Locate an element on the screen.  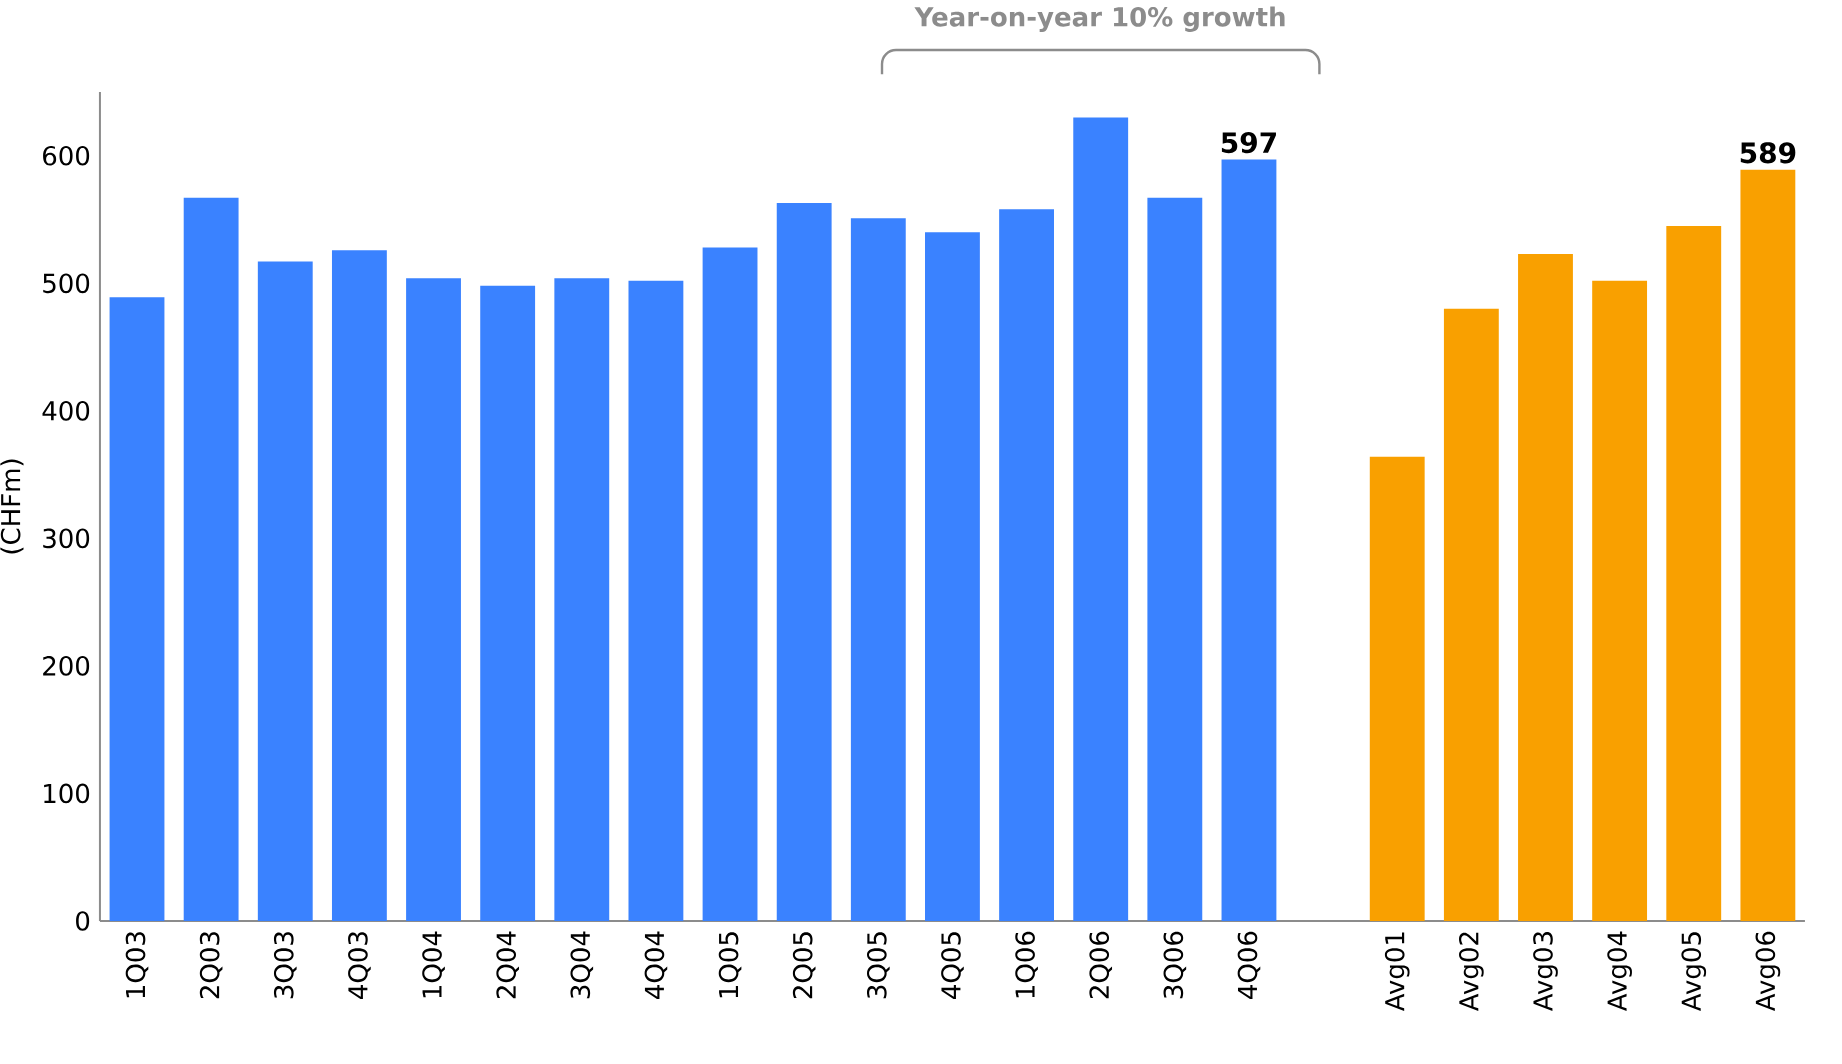
x-tick-label: 2Q03 is located at coordinates (211, 965).